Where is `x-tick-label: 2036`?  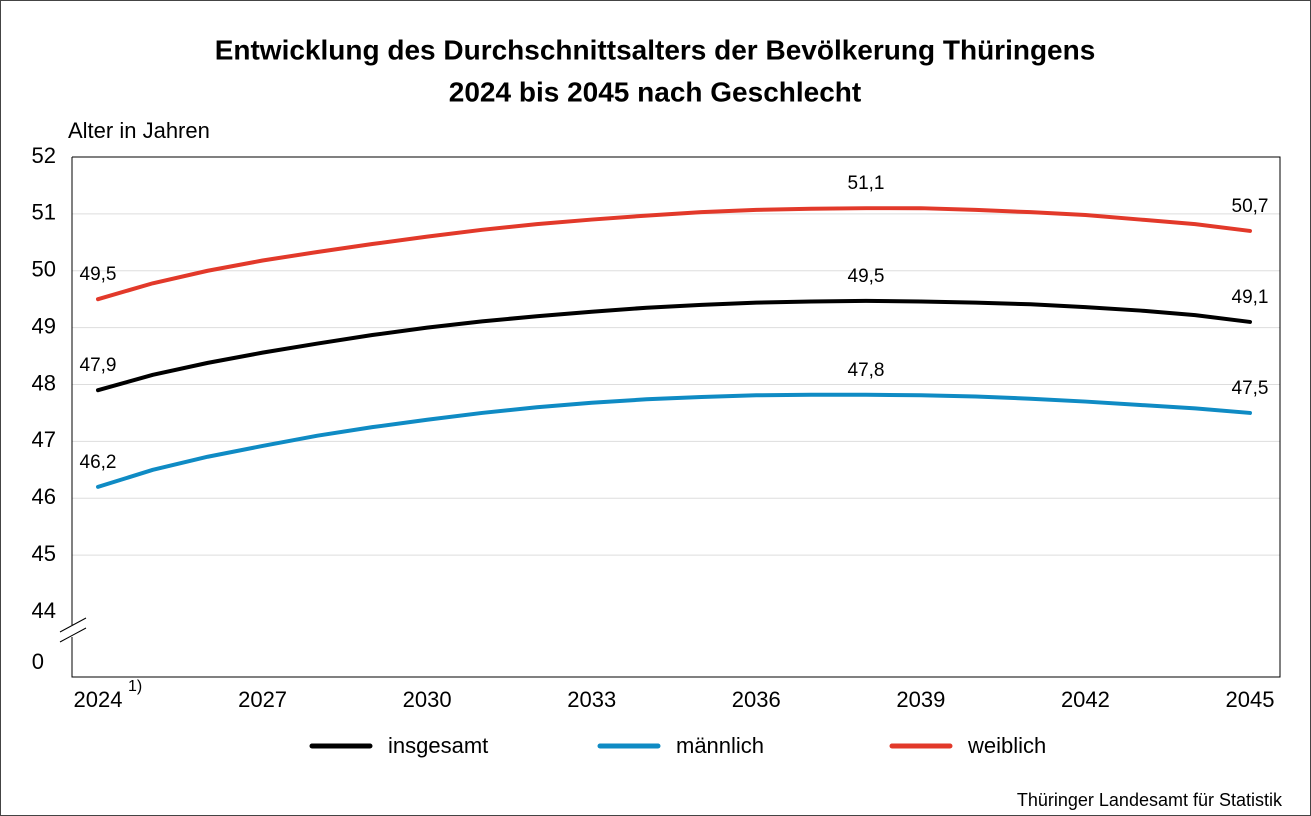
x-tick-label: 2036 is located at coordinates (756, 699).